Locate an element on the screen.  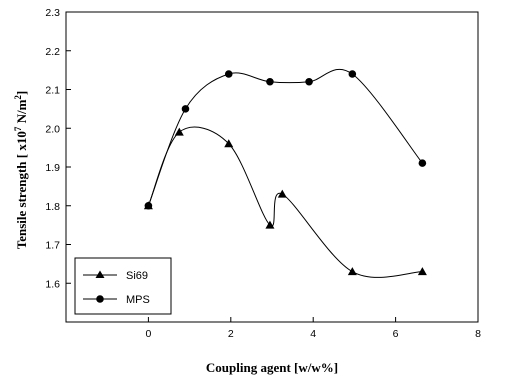
x-tick-label: 4 is located at coordinates (313, 334).